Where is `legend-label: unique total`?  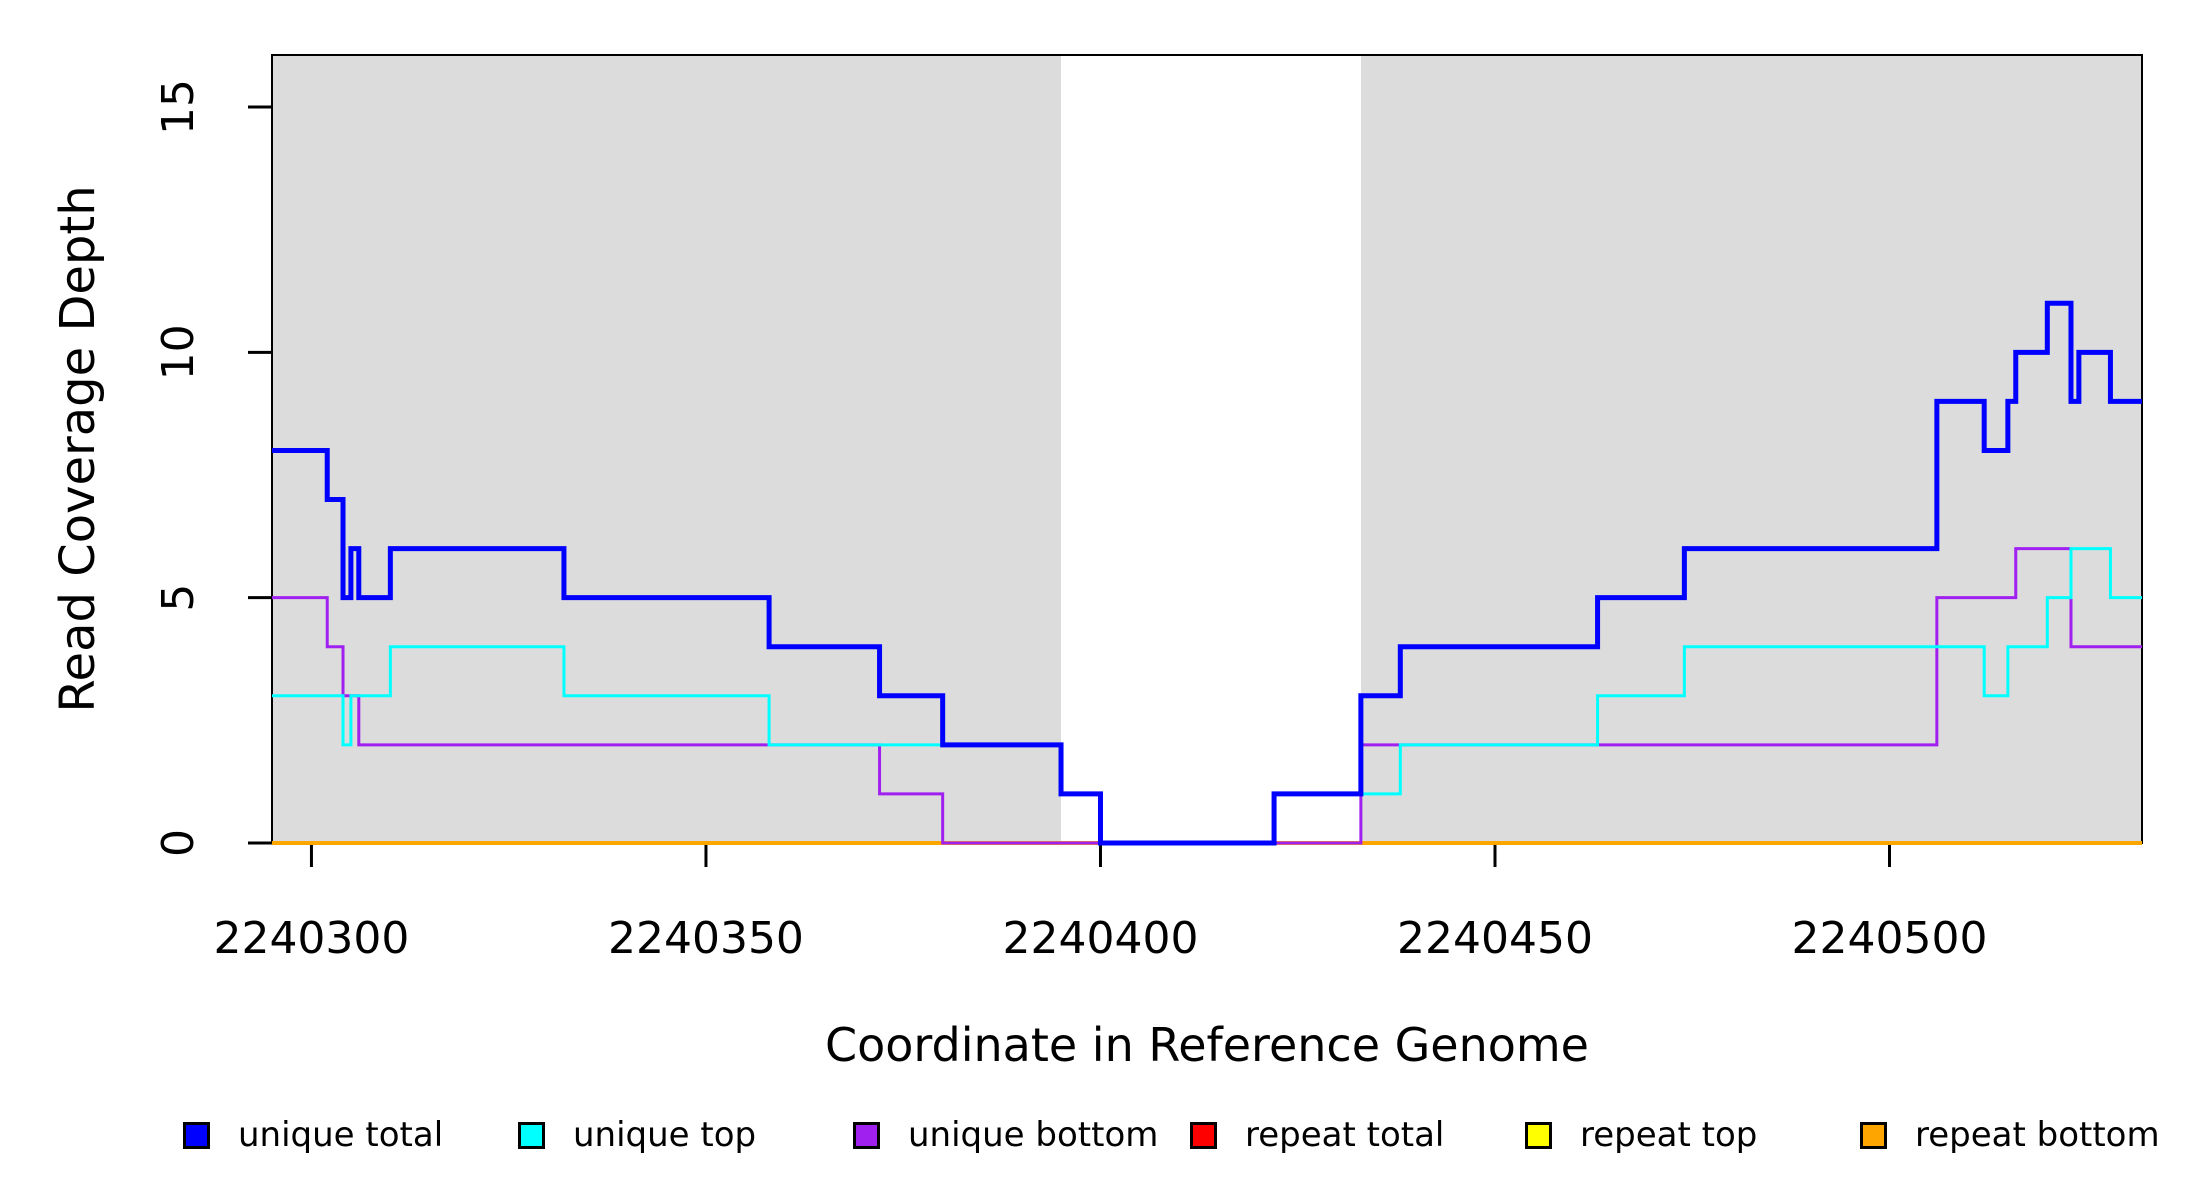 legend-label: unique total is located at coordinates (341, 1135).